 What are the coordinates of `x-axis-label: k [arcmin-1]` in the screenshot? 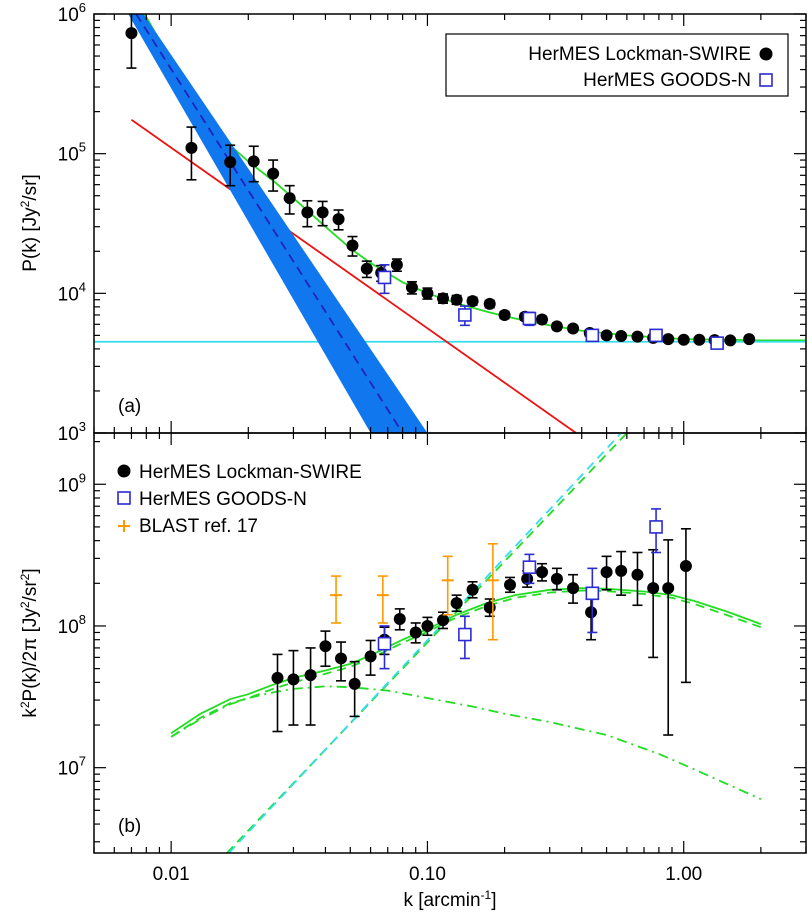 It's located at (449, 899).